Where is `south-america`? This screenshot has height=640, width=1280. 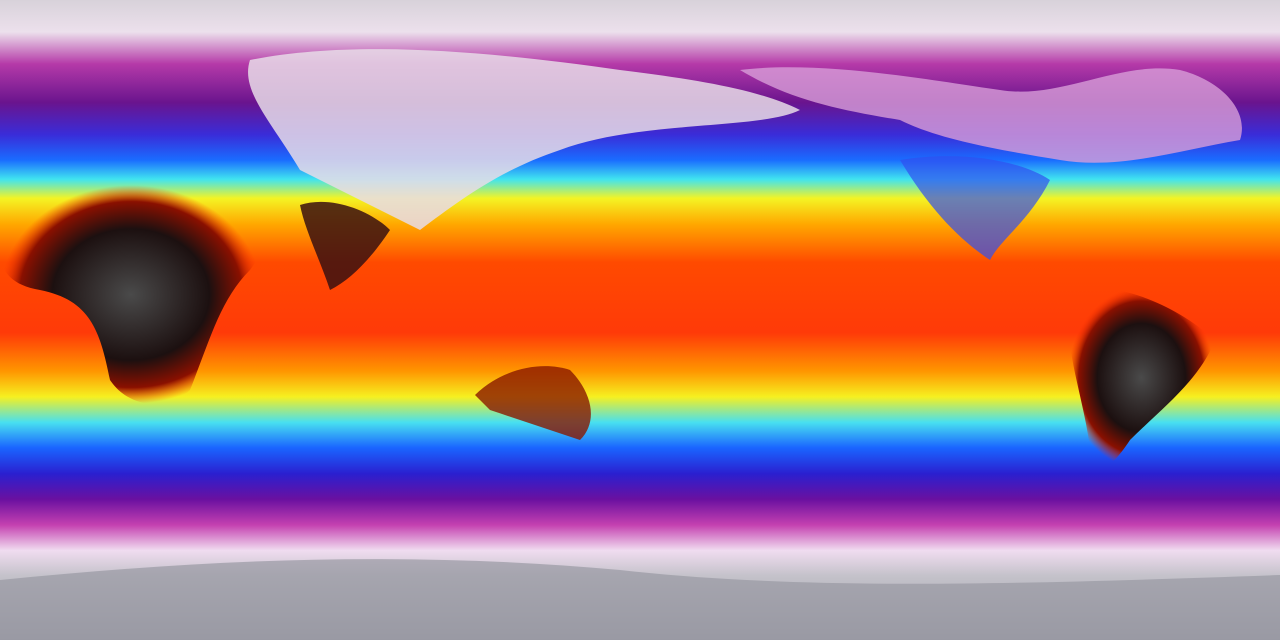
south-america is located at coordinates (1141, 378).